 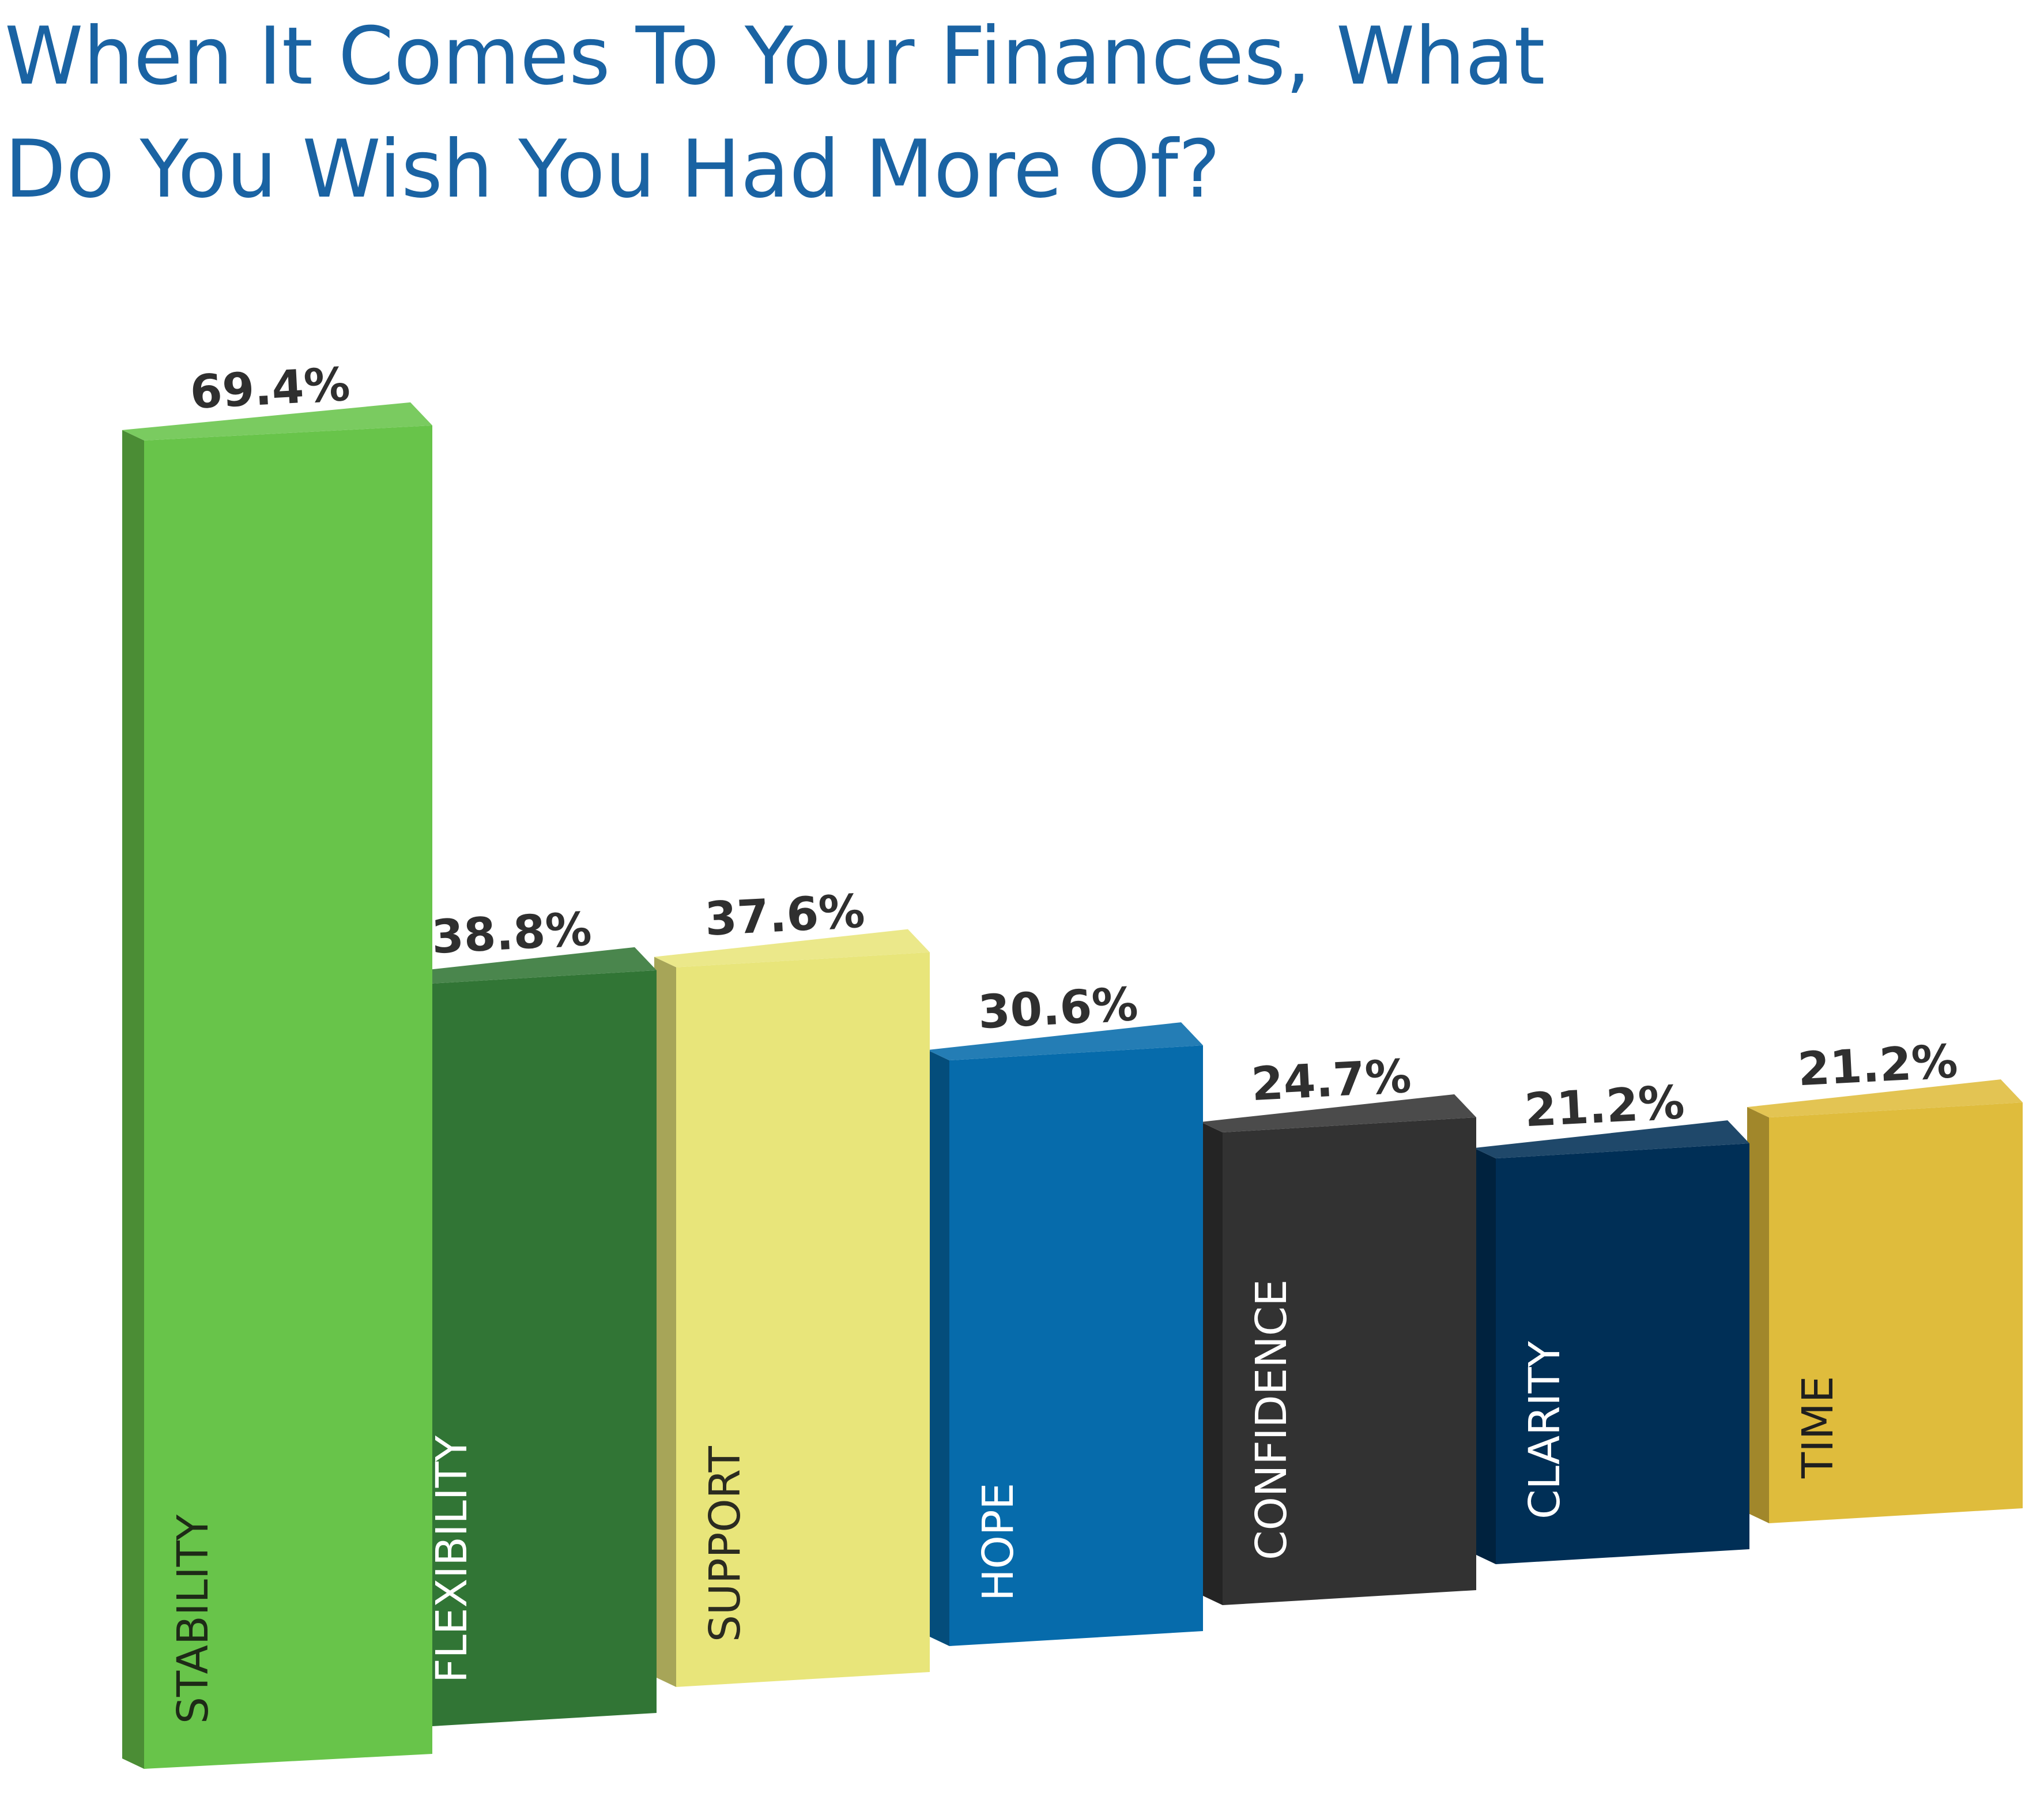 I want to click on chart-title-line-2: Do You Wish You Had More Of?, so click(x=613, y=169).